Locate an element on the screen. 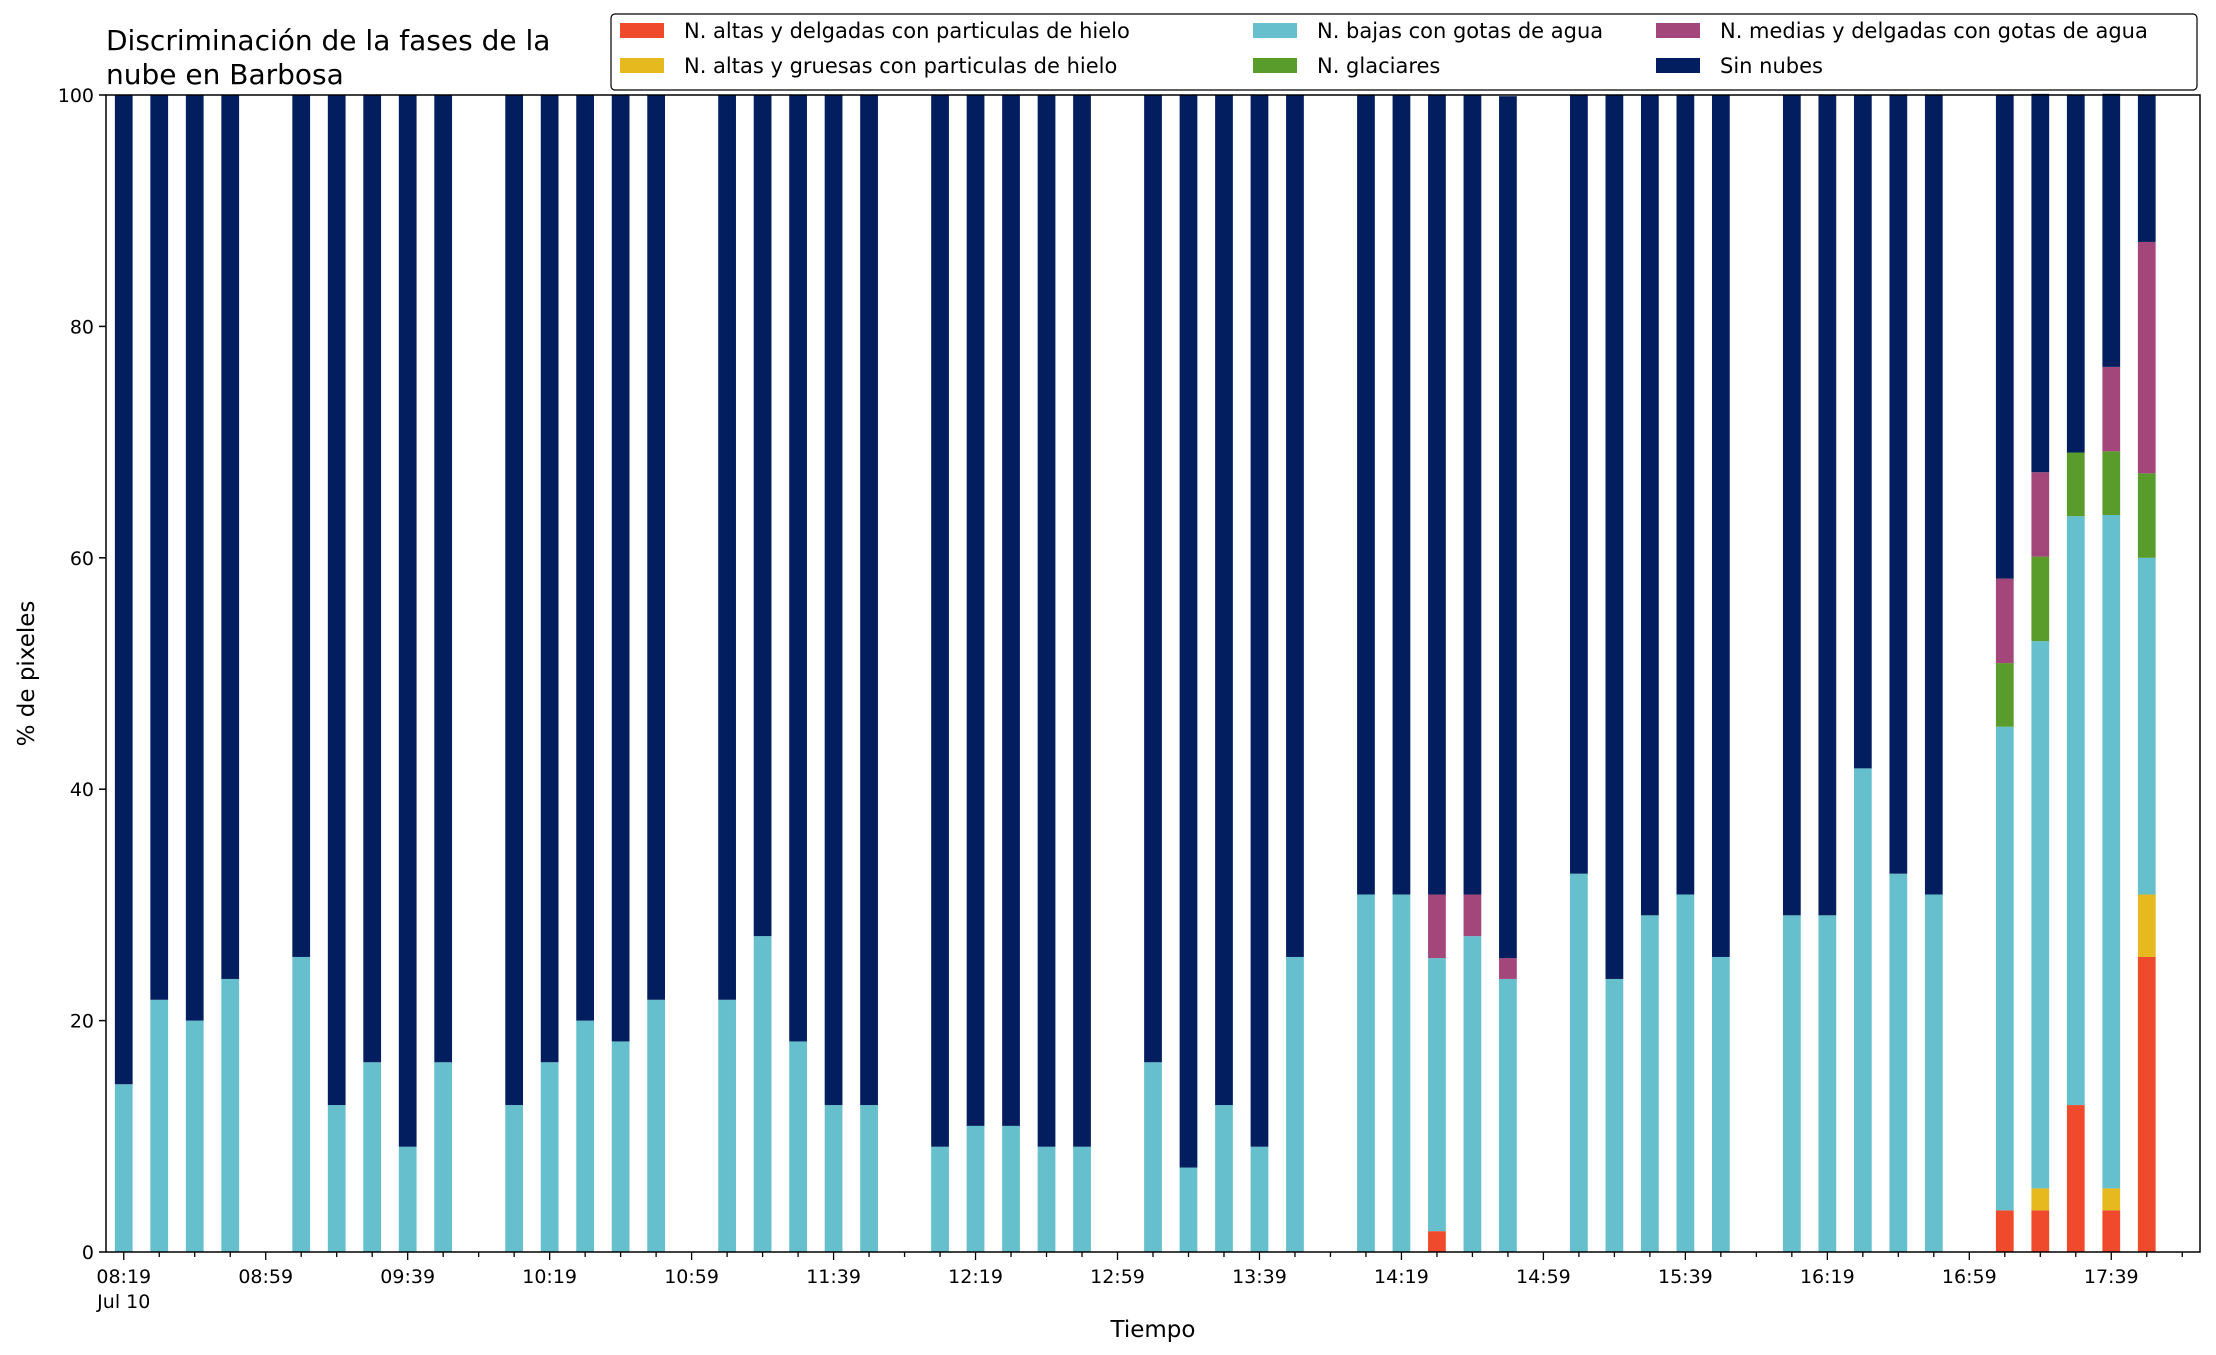 This screenshot has width=2216, height=1355. x-tick-label-11: 15:39 is located at coordinates (1685, 1277).